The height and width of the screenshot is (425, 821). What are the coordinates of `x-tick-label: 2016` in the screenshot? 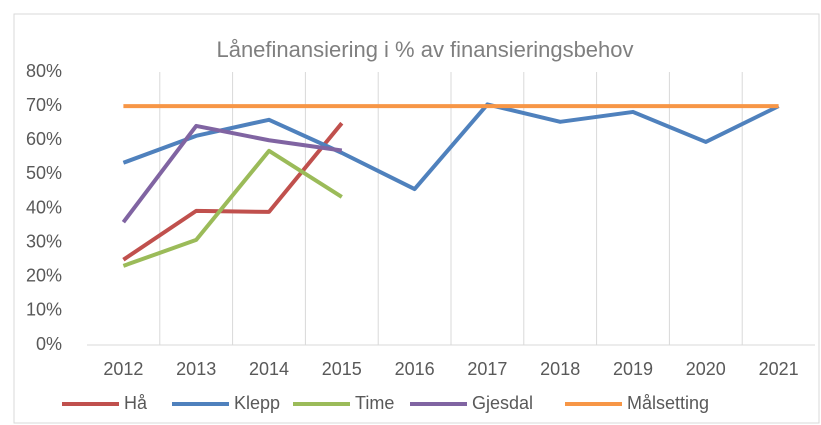 It's located at (415, 369).